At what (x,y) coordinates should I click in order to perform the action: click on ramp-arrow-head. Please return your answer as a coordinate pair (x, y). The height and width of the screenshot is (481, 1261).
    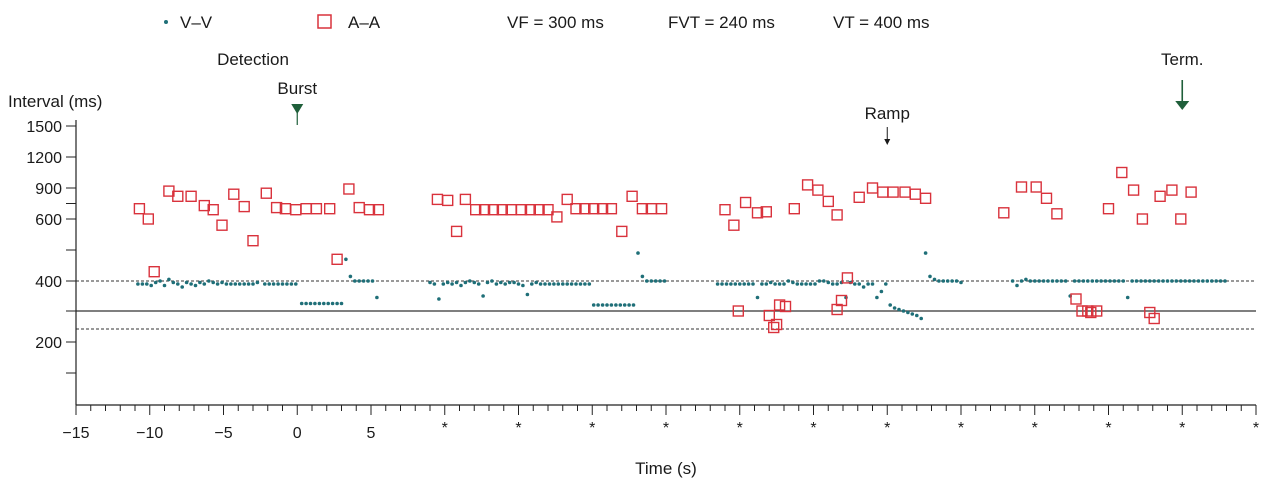
    Looking at the image, I should click on (887, 142).